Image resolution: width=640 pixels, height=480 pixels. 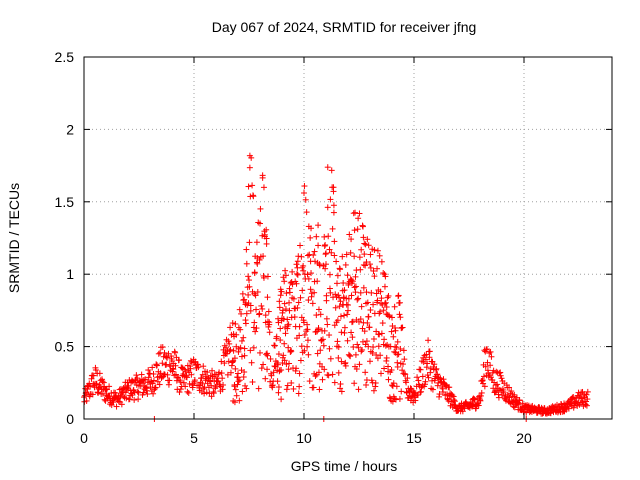 What do you see at coordinates (14, 238) in the screenshot?
I see `y-axis-label: SRMTID / TECUs` at bounding box center [14, 238].